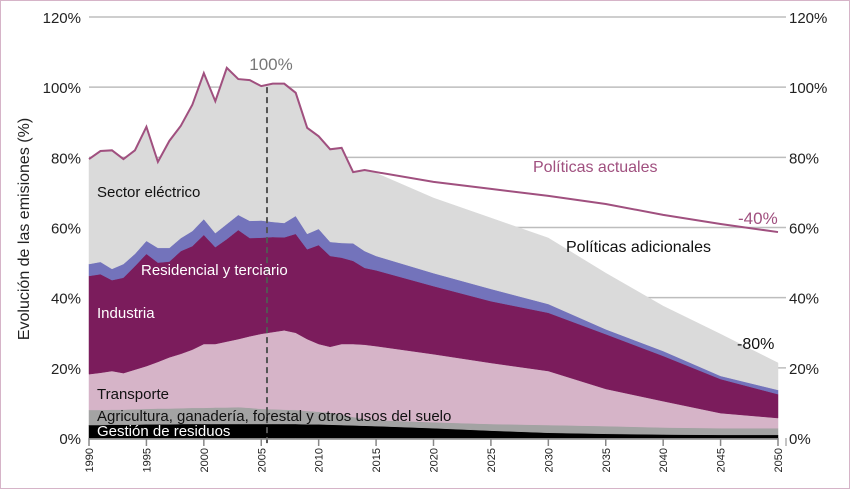 This screenshot has height=489, width=850. I want to click on x-tick-label: 1990, so click(90, 460).